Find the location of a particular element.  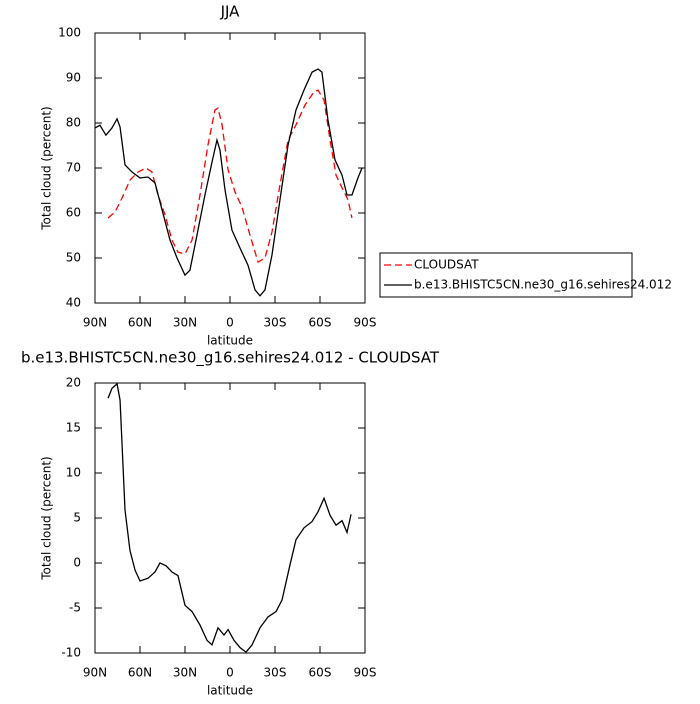

legend-label: b.e13.BHISTC5CN.ne30_g16.sehires24.012 is located at coordinates (543, 285).